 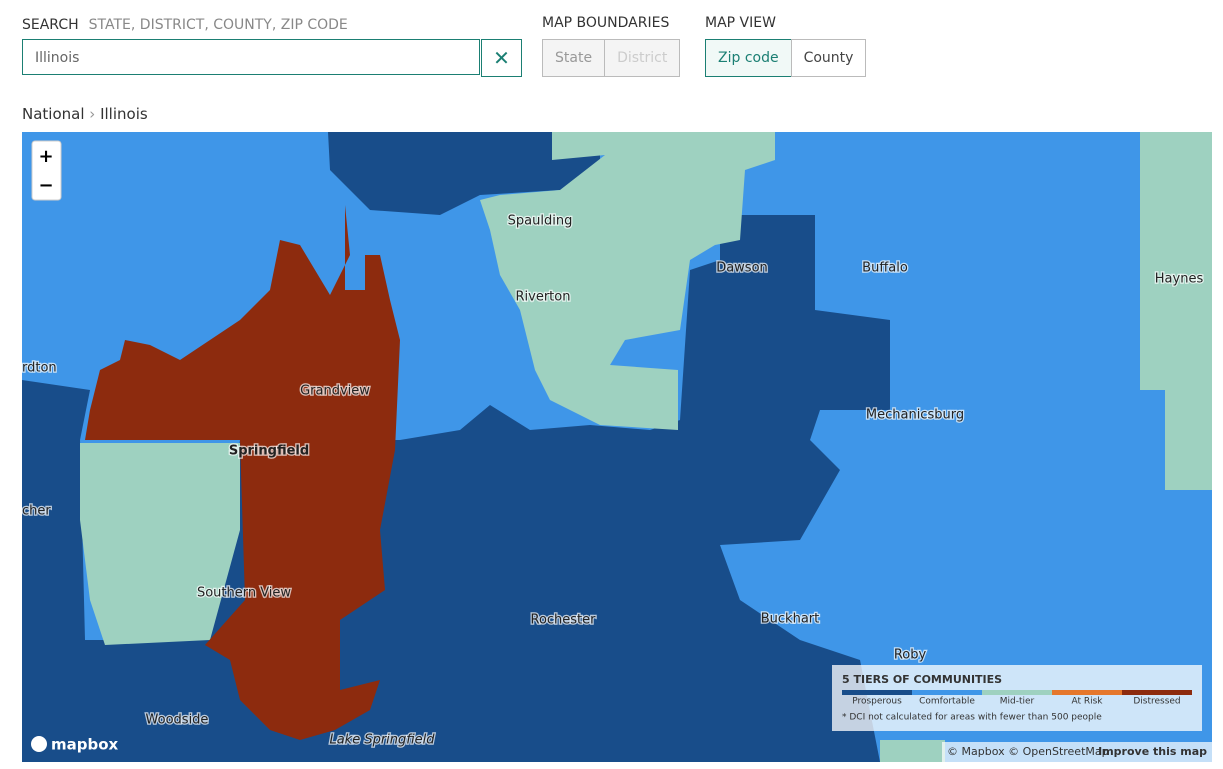 I want to click on breadcrumb: National › Illinois, so click(x=85, y=114).